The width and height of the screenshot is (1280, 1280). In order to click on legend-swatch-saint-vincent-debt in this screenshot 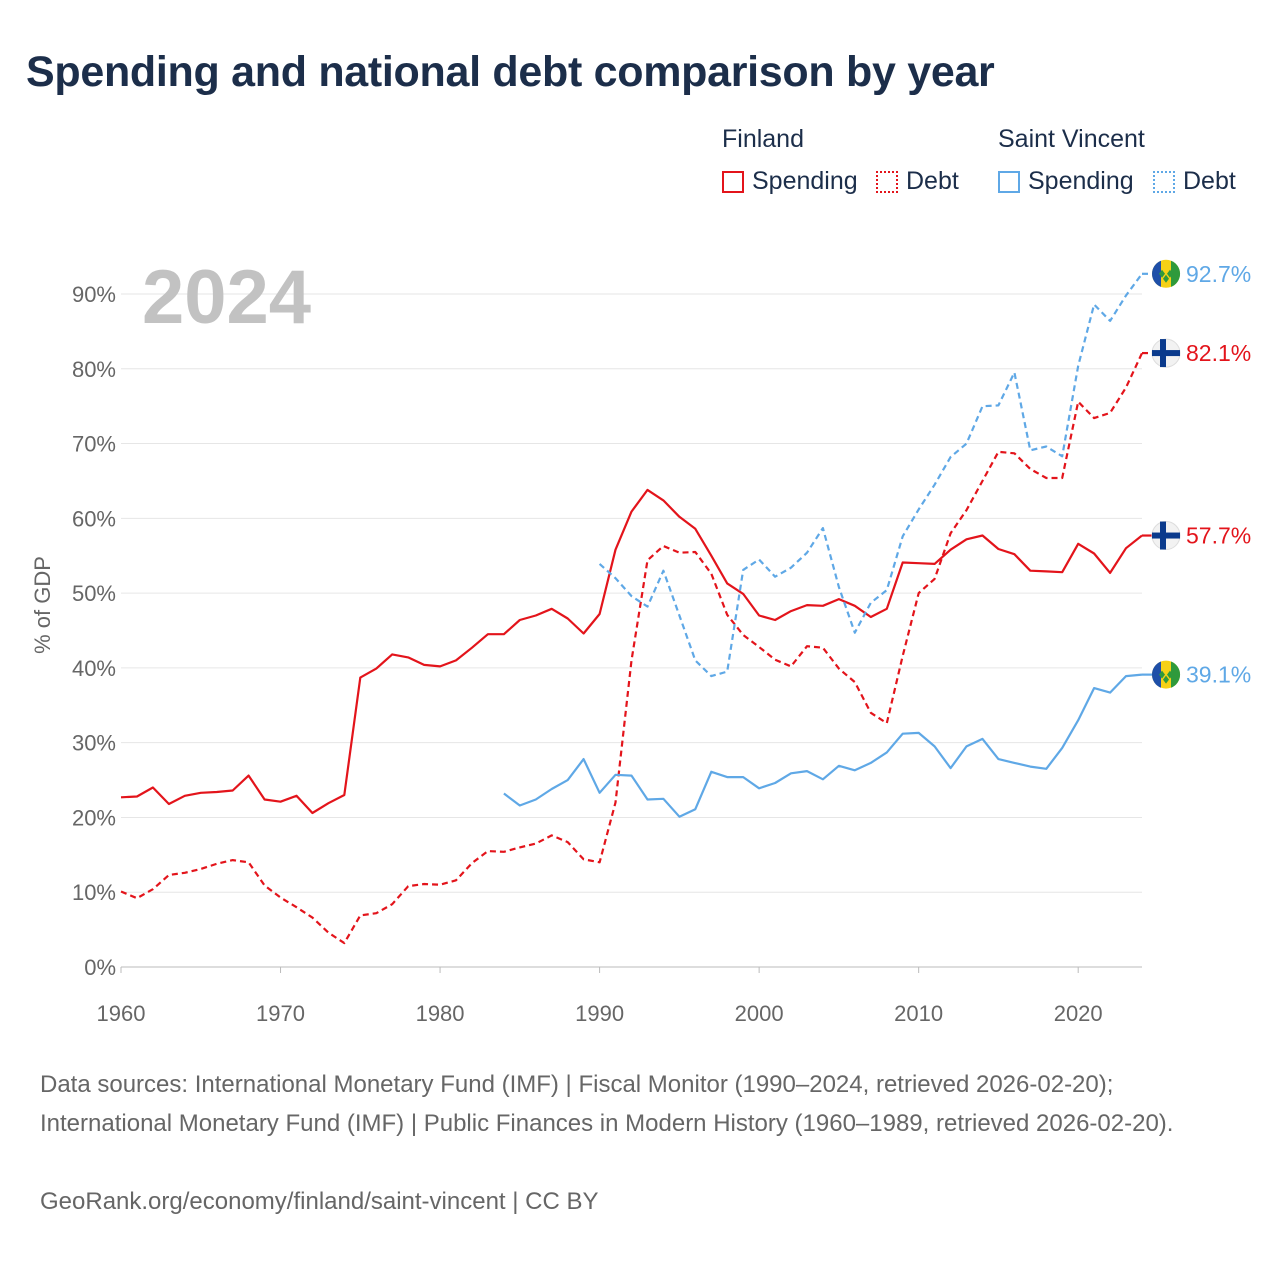, I will do `click(1164, 181)`.